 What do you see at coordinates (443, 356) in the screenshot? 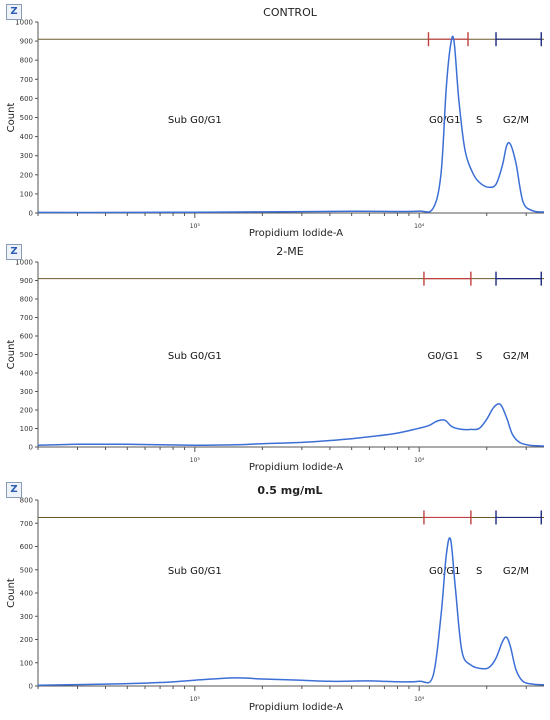
I see `region-label: G0/G1` at bounding box center [443, 356].